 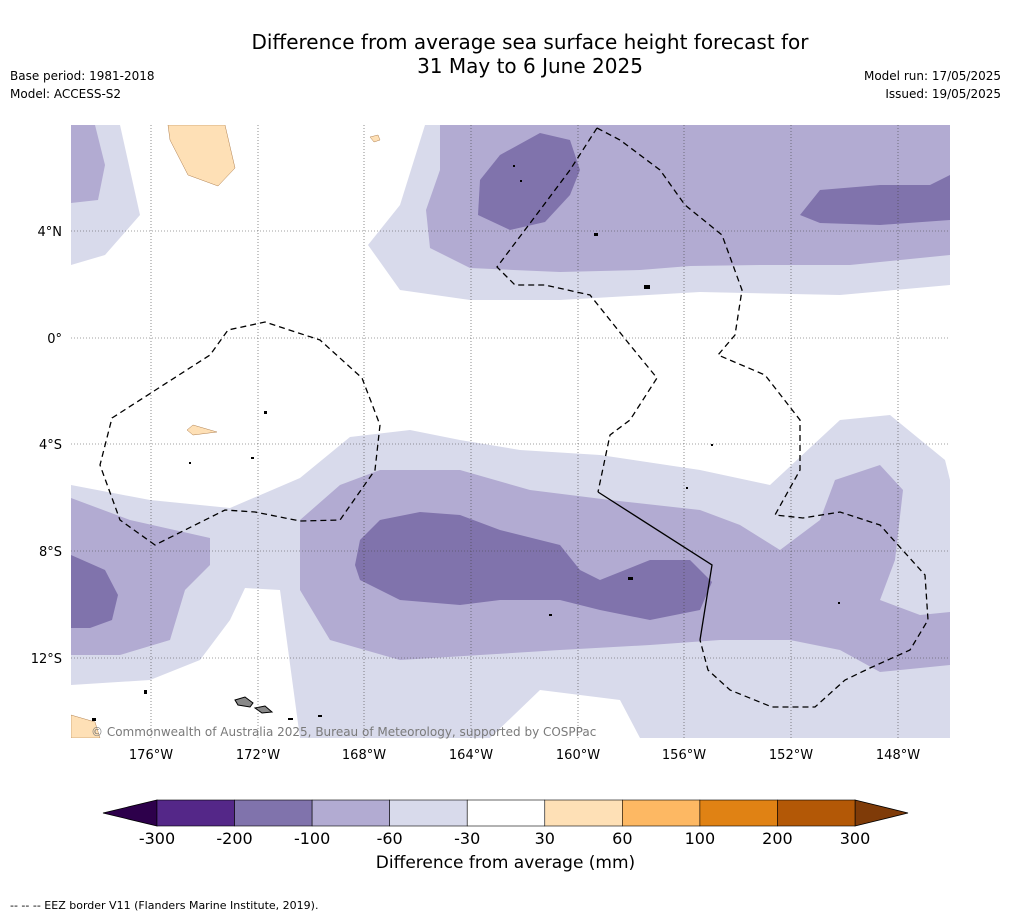 What do you see at coordinates (530, 66) in the screenshot?
I see `title-line-2: 31 May to 6 June 2025` at bounding box center [530, 66].